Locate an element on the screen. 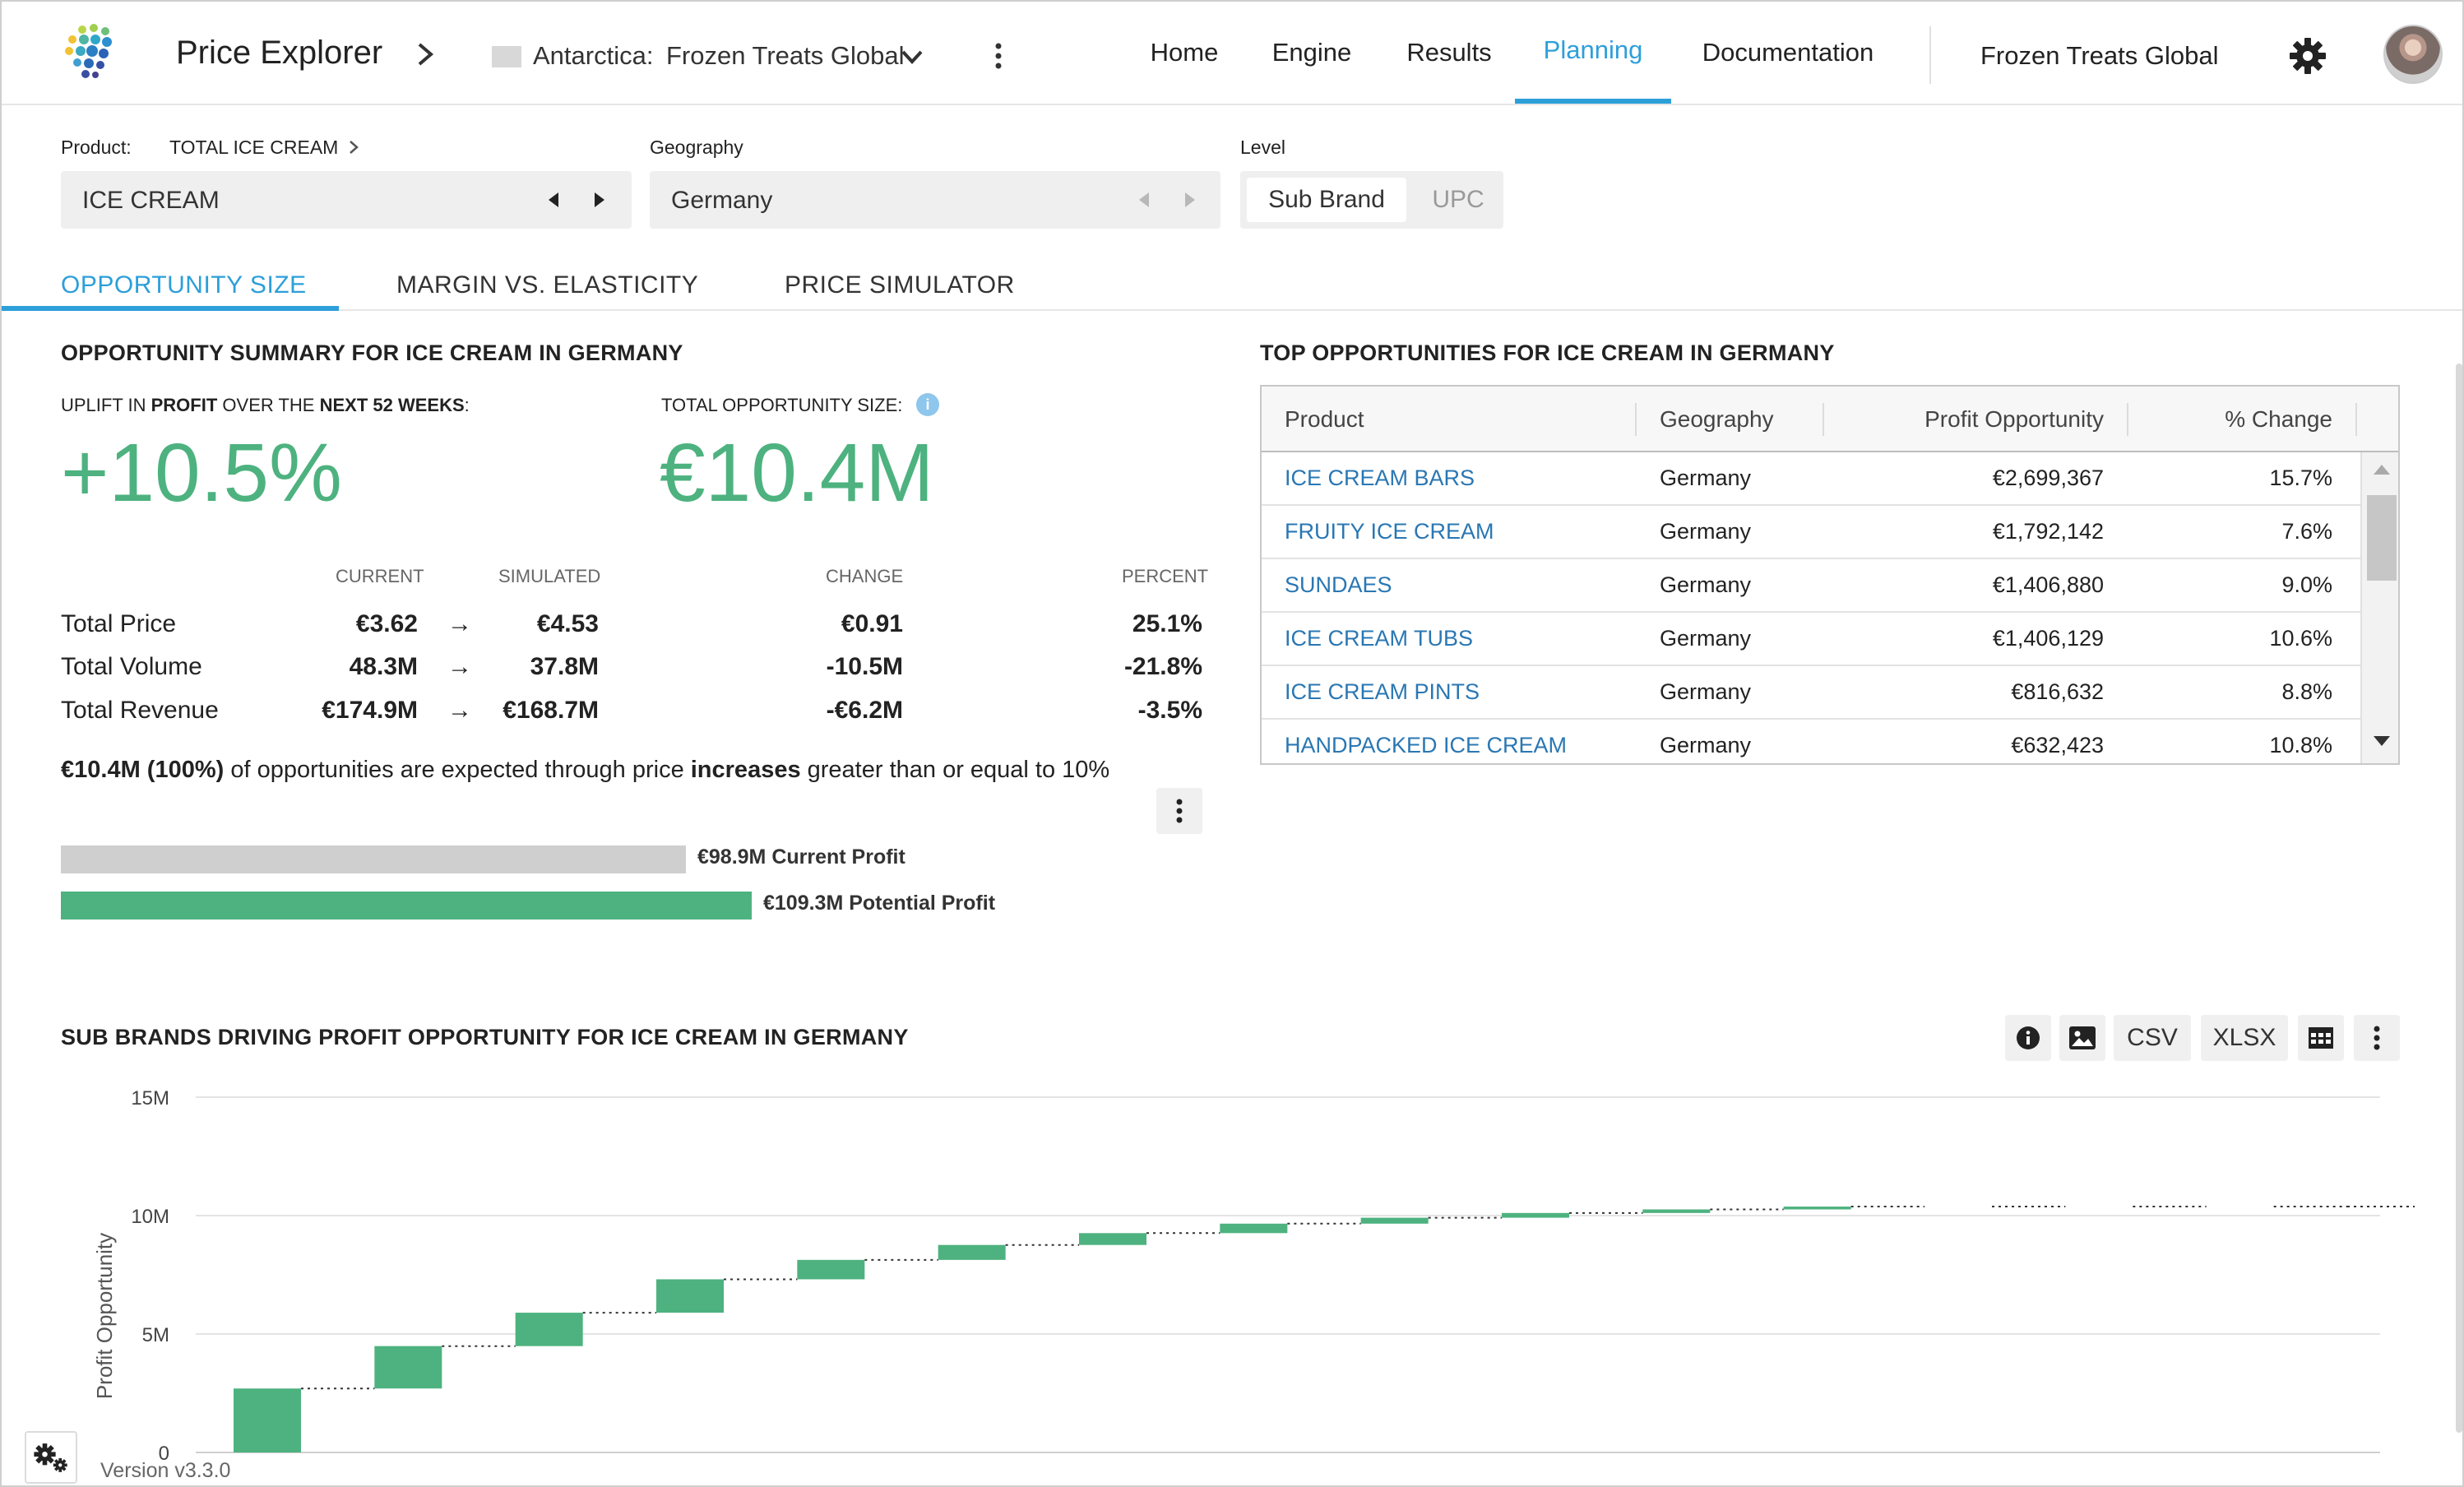 The image size is (2464, 1487). product-label: Product: is located at coordinates (96, 147).